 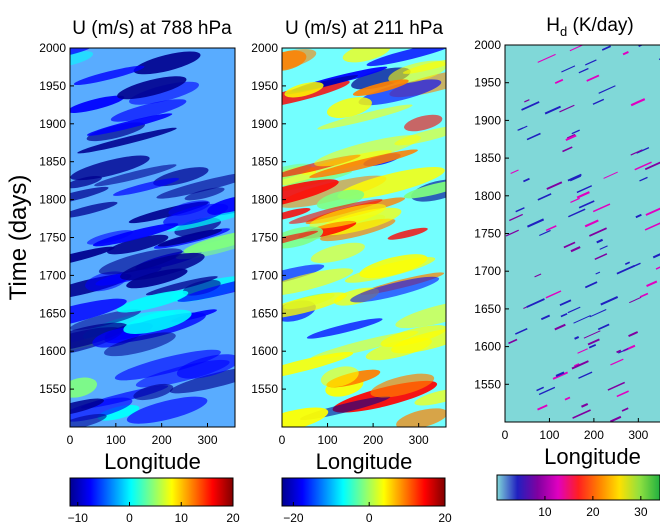 I want to click on panel-title: U (m/s) at 788 hPa, so click(x=152, y=28).